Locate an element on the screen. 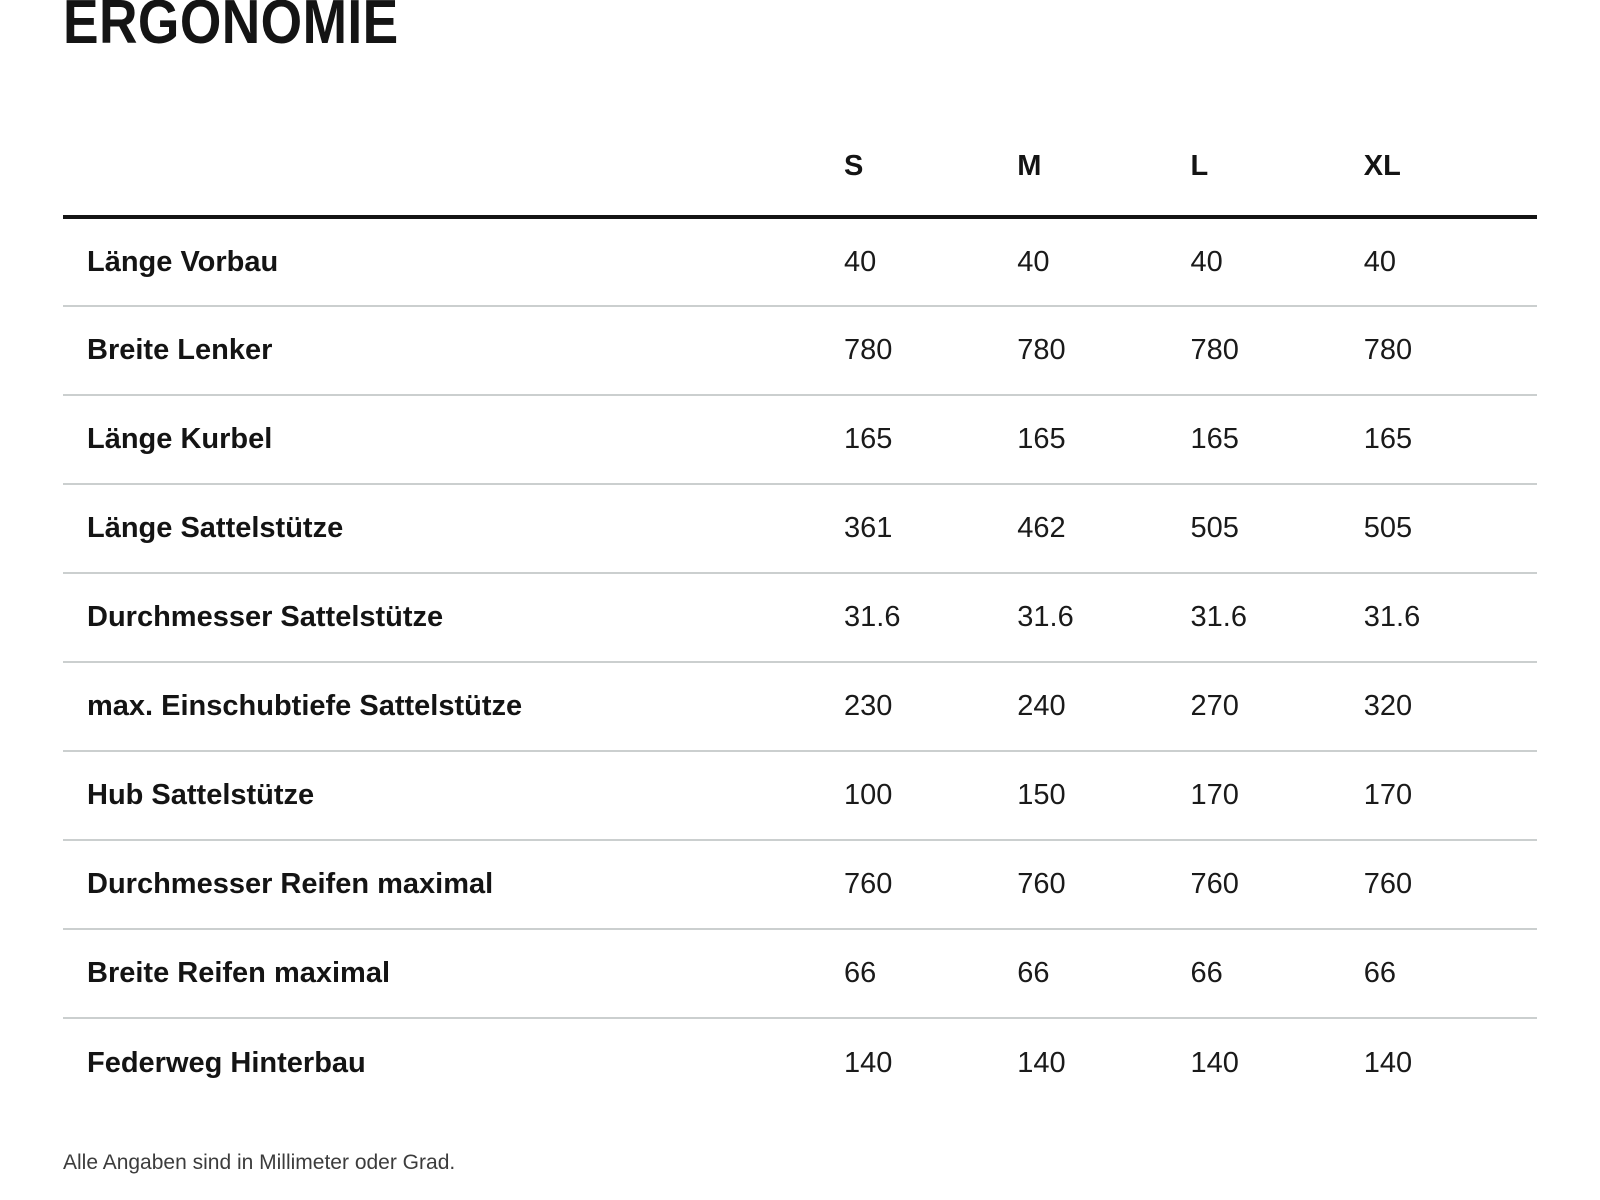 The width and height of the screenshot is (1600, 1200). cell-value: 320 is located at coordinates (1450, 707).